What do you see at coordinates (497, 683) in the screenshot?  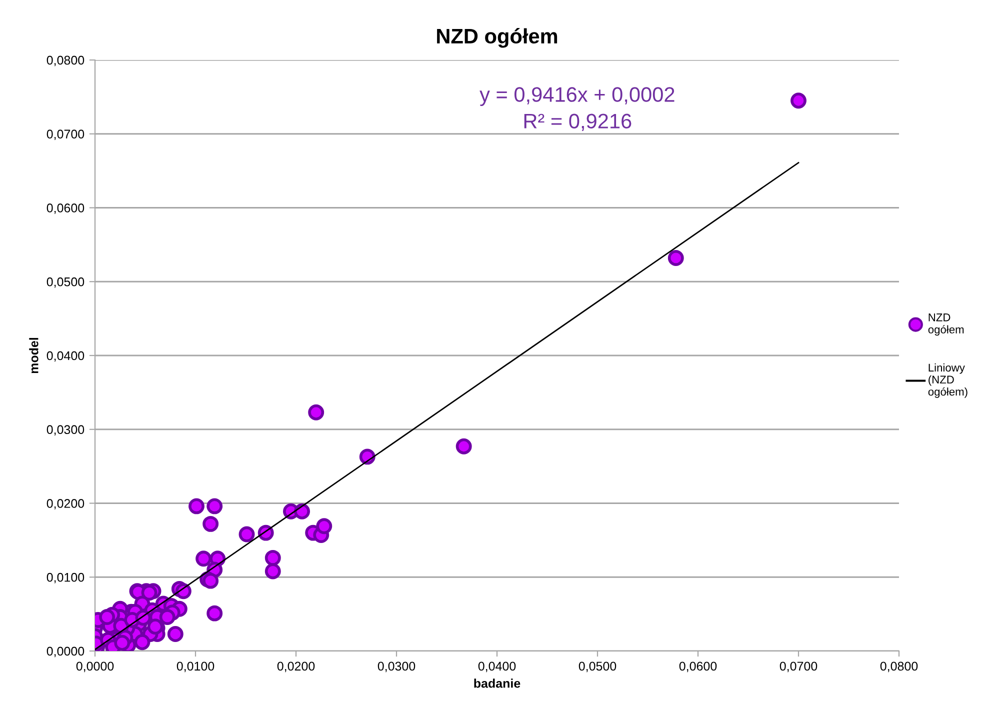 I see `x-axis-title: badanie` at bounding box center [497, 683].